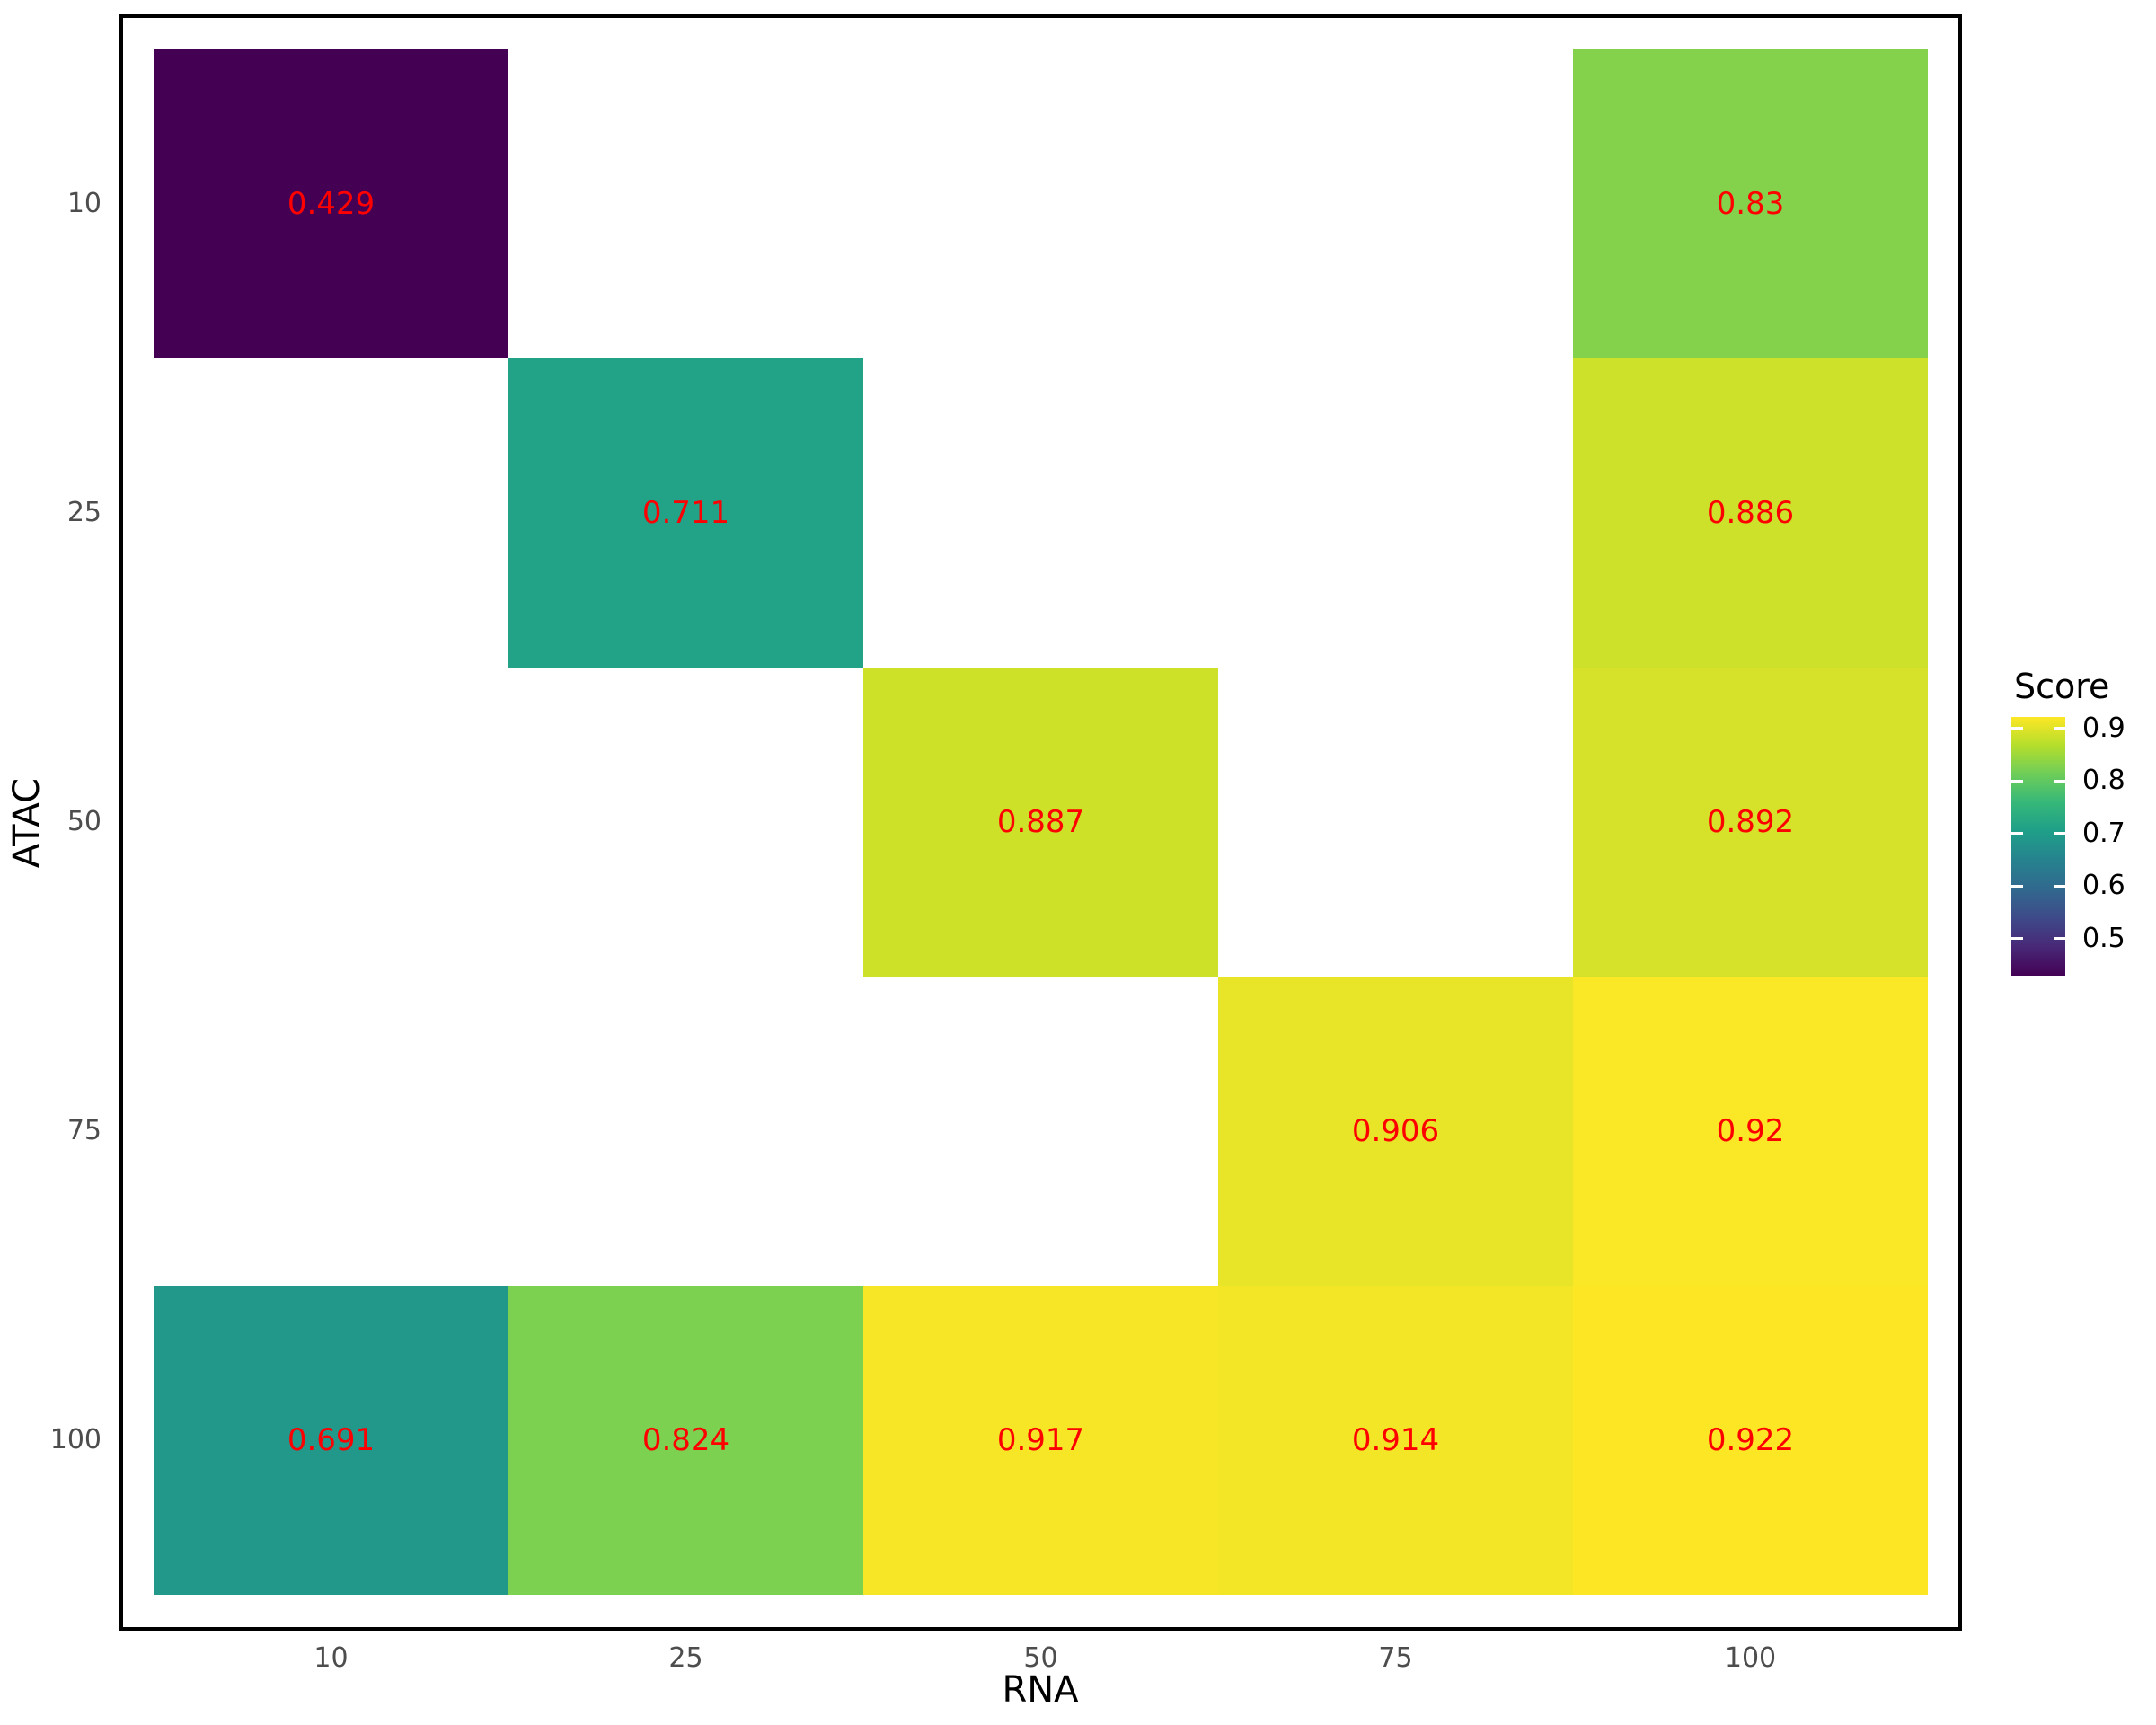 The image size is (2156, 1725). I want to click on heatmap-tile-rna100-atac75: 0.92, so click(1750, 1131).